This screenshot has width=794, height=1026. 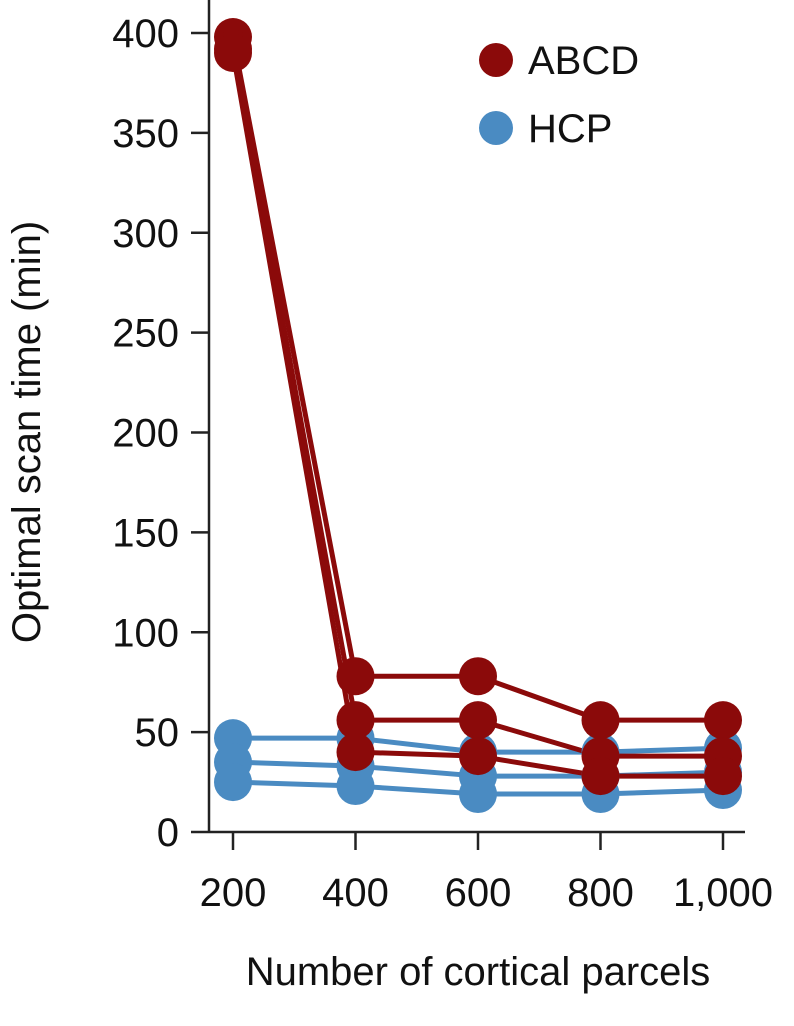 I want to click on y-tick-label: 250, so click(x=145, y=334).